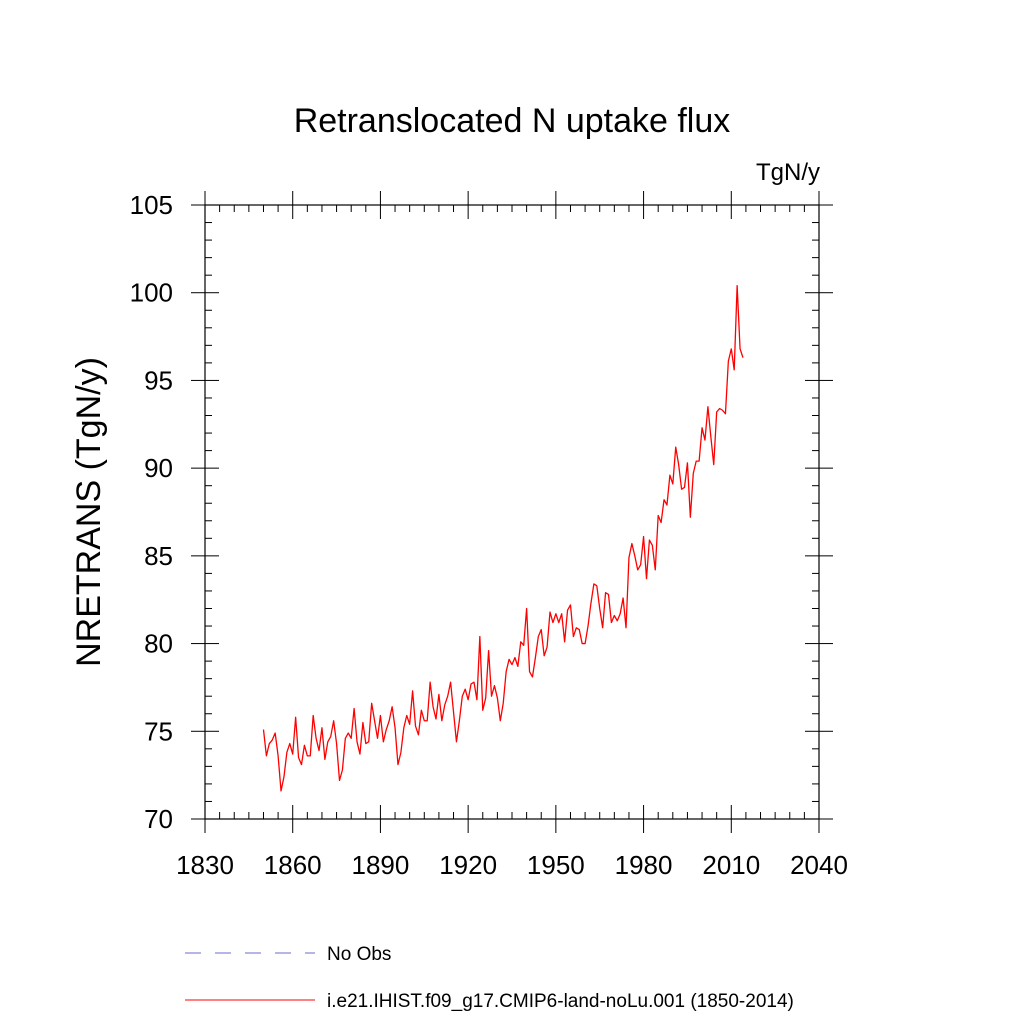 The height and width of the screenshot is (1024, 1024). What do you see at coordinates (468, 865) in the screenshot?
I see `x-tick-label: 1920` at bounding box center [468, 865].